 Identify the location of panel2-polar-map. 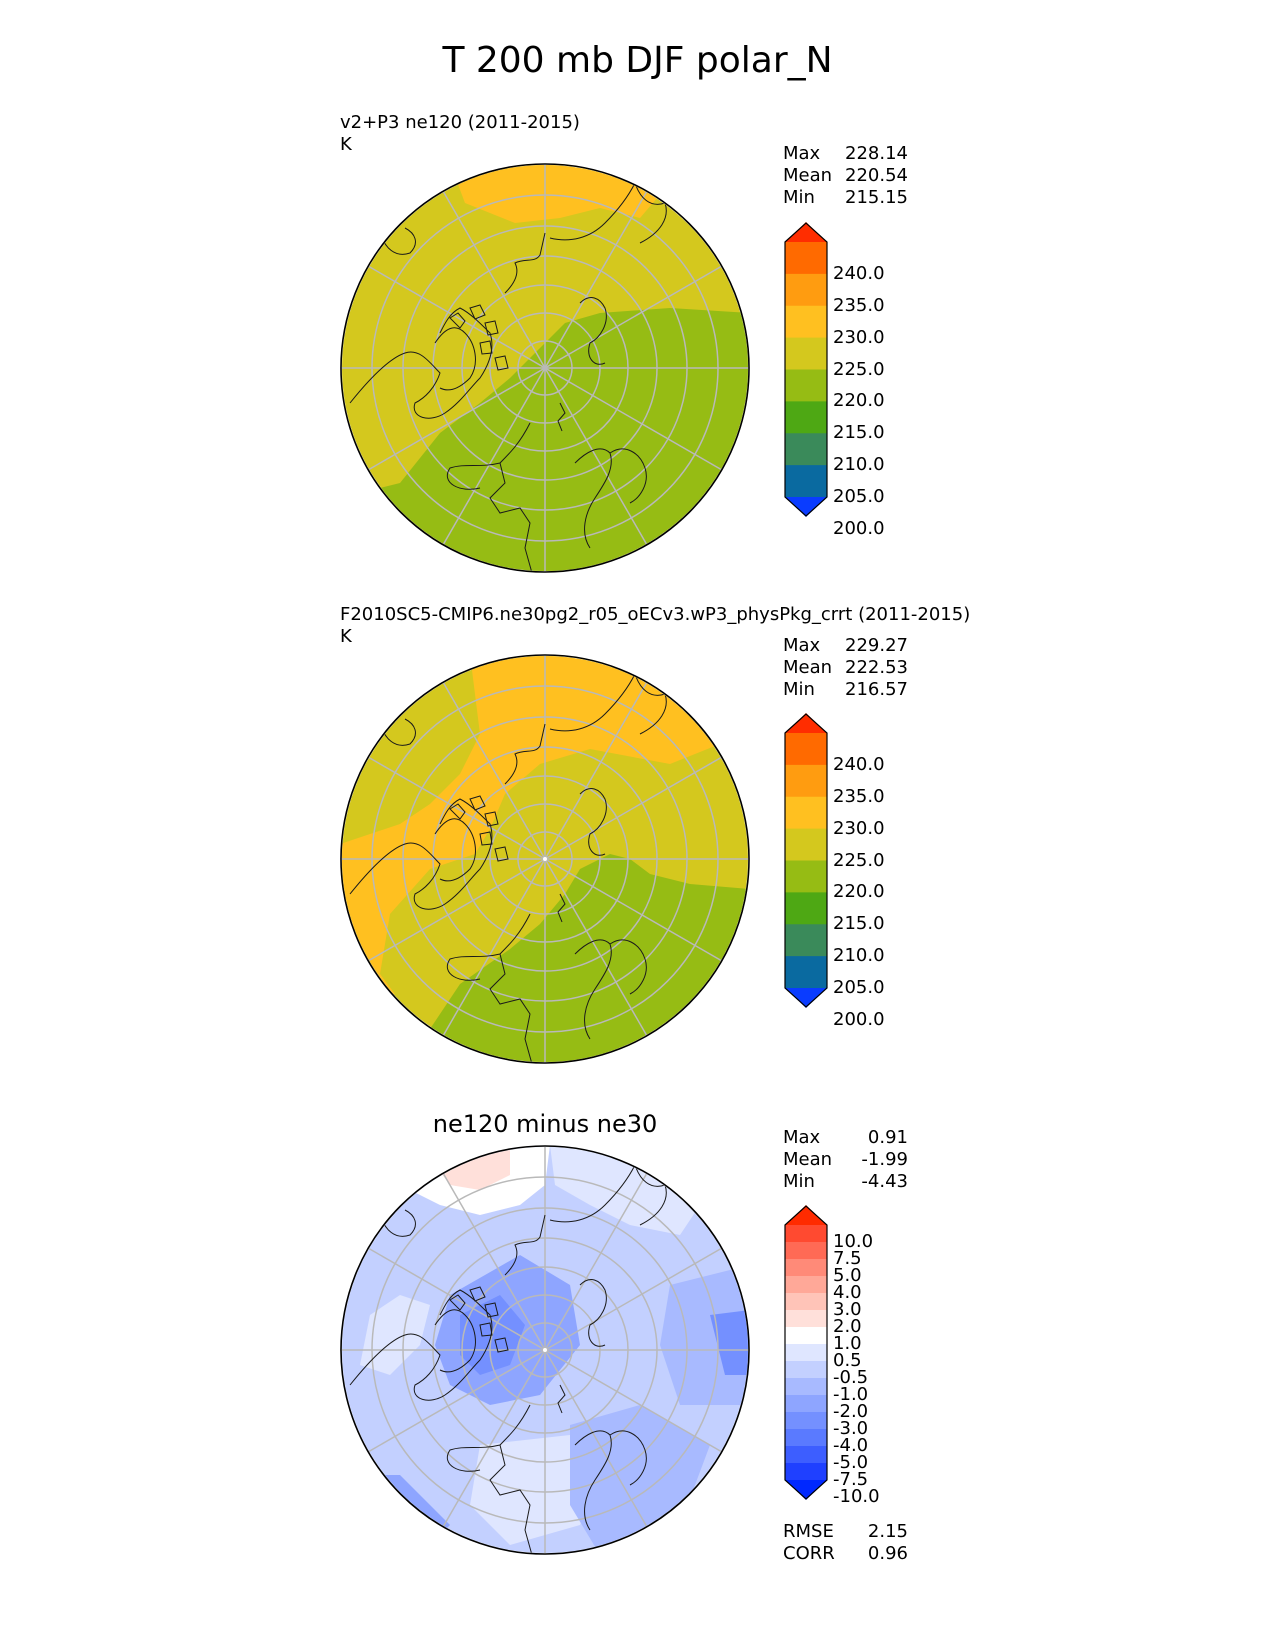
(545, 859).